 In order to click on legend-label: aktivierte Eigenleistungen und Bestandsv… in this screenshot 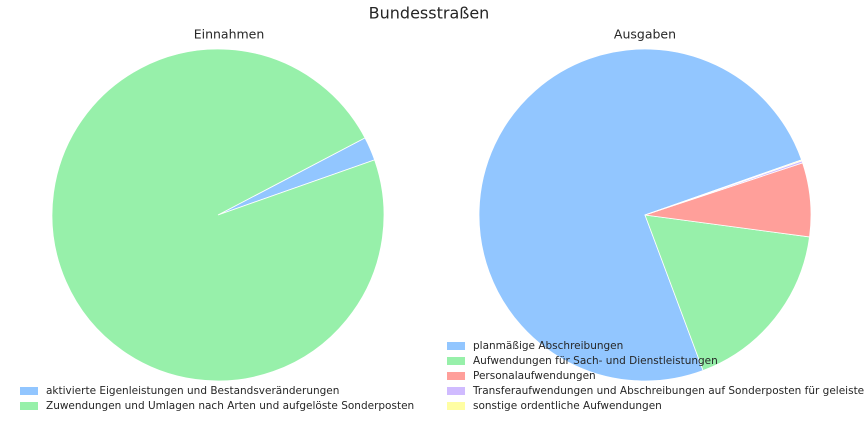, I will do `click(192, 391)`.